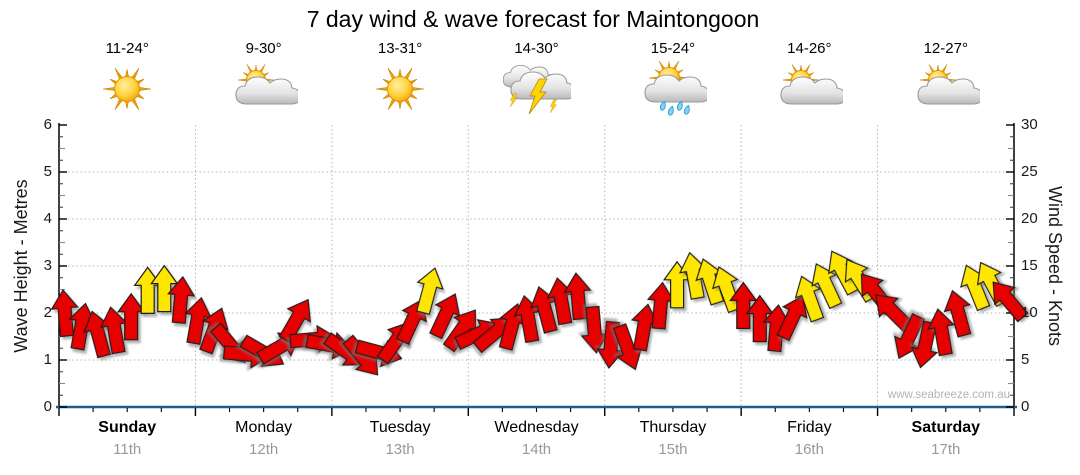 This screenshot has height=475, width=1080. What do you see at coordinates (1025, 406) in the screenshot?
I see `y-axis-right-tick-label: 0` at bounding box center [1025, 406].